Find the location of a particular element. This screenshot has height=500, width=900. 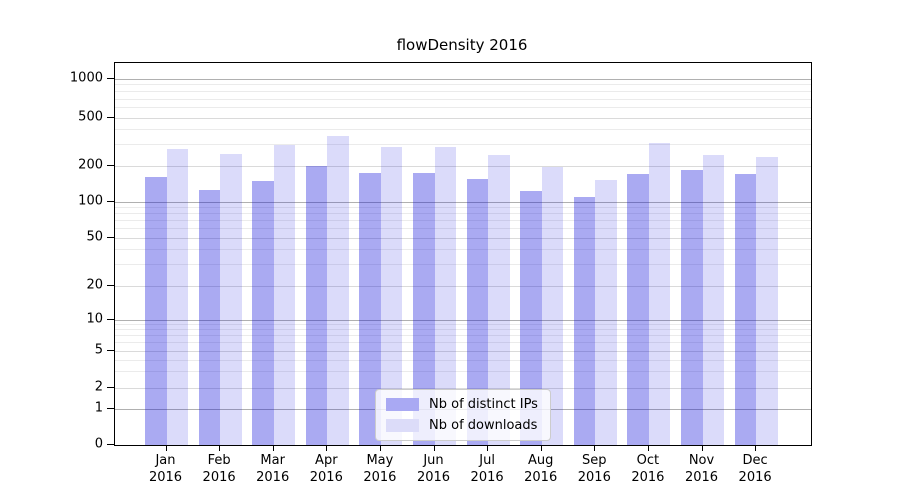

bar-nov-downloads is located at coordinates (713, 299).